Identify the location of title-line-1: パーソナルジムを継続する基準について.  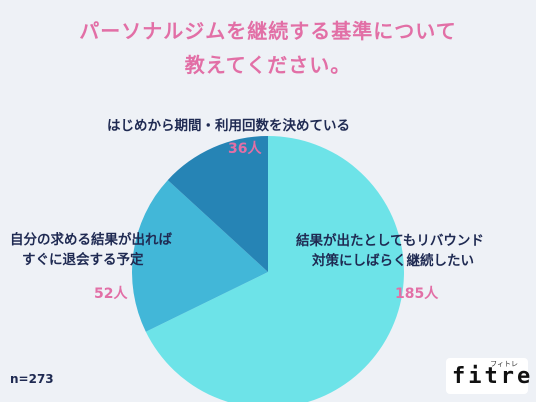
(268, 31).